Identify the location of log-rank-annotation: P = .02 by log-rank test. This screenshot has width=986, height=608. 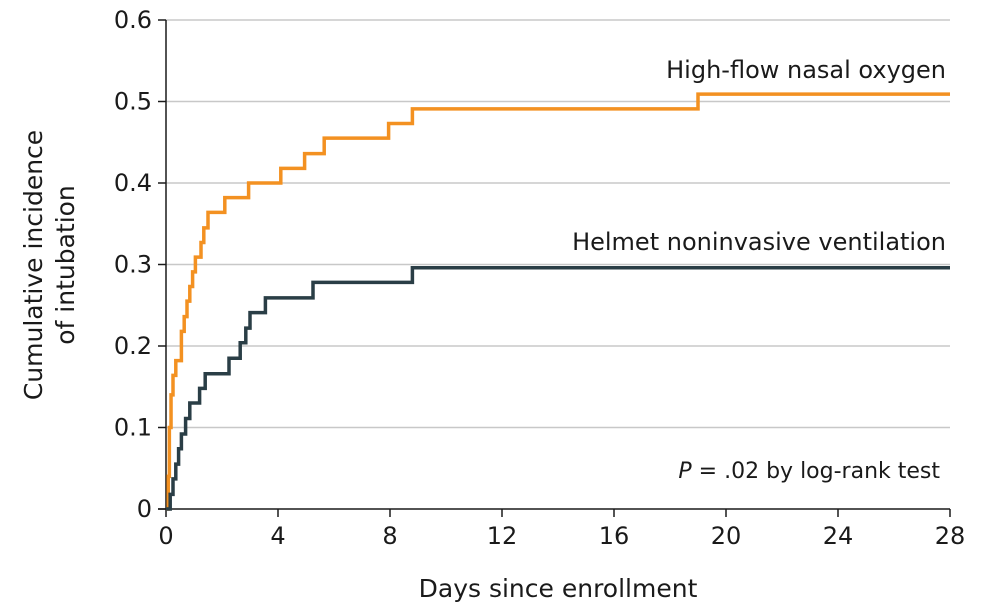
(809, 471).